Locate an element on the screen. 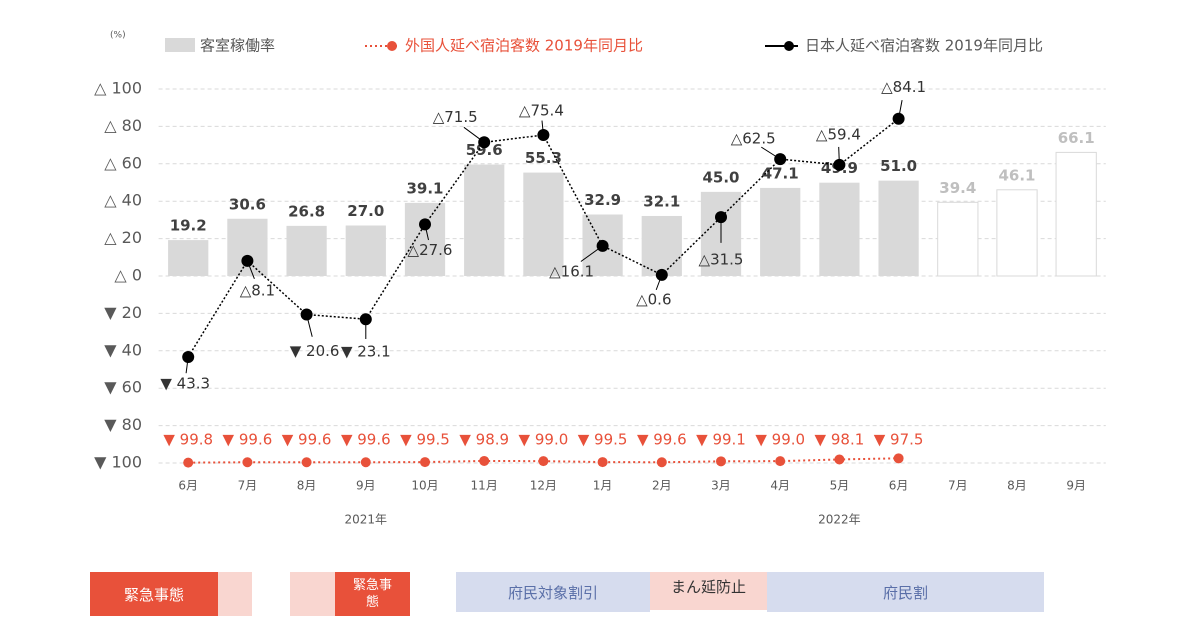  point-label: △0.6 is located at coordinates (653, 299).